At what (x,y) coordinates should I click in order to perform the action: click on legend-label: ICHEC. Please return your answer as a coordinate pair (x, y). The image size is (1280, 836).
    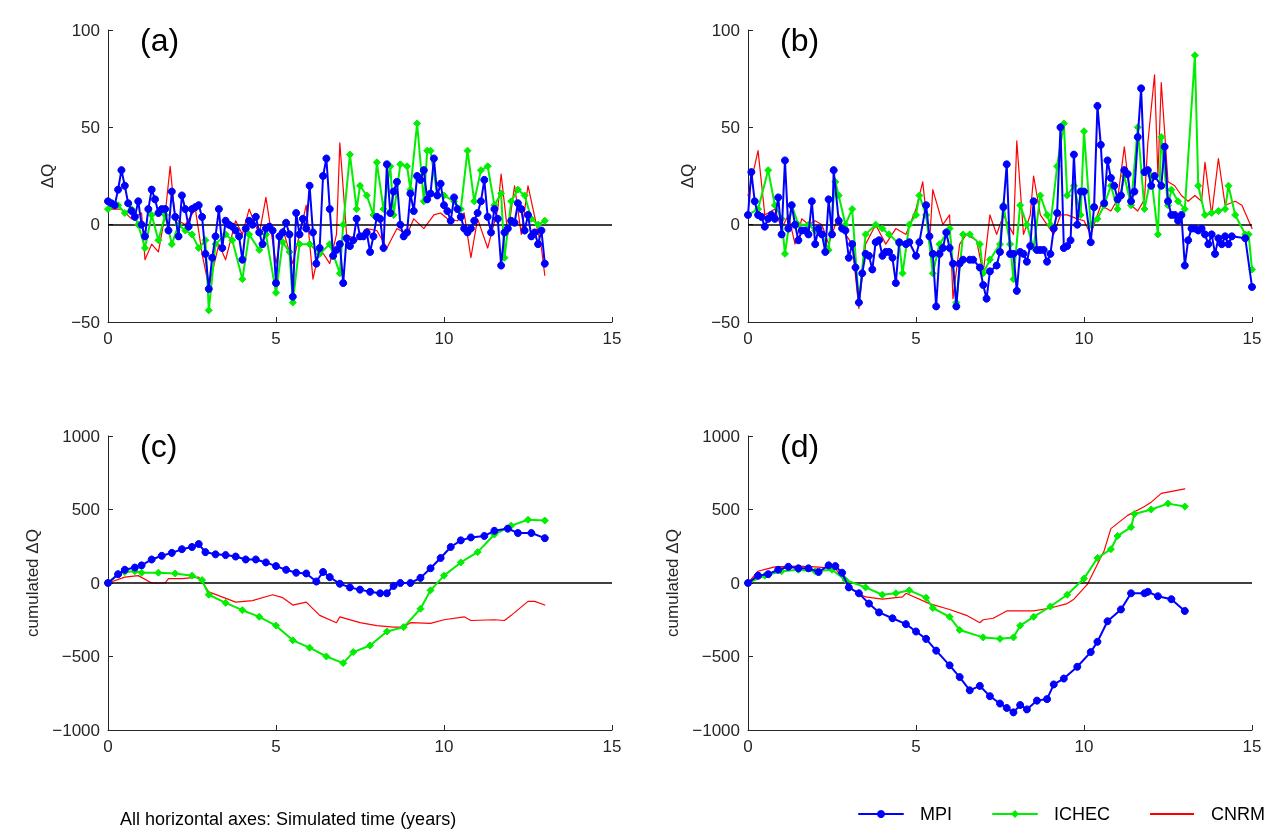
    Looking at the image, I should click on (1082, 814).